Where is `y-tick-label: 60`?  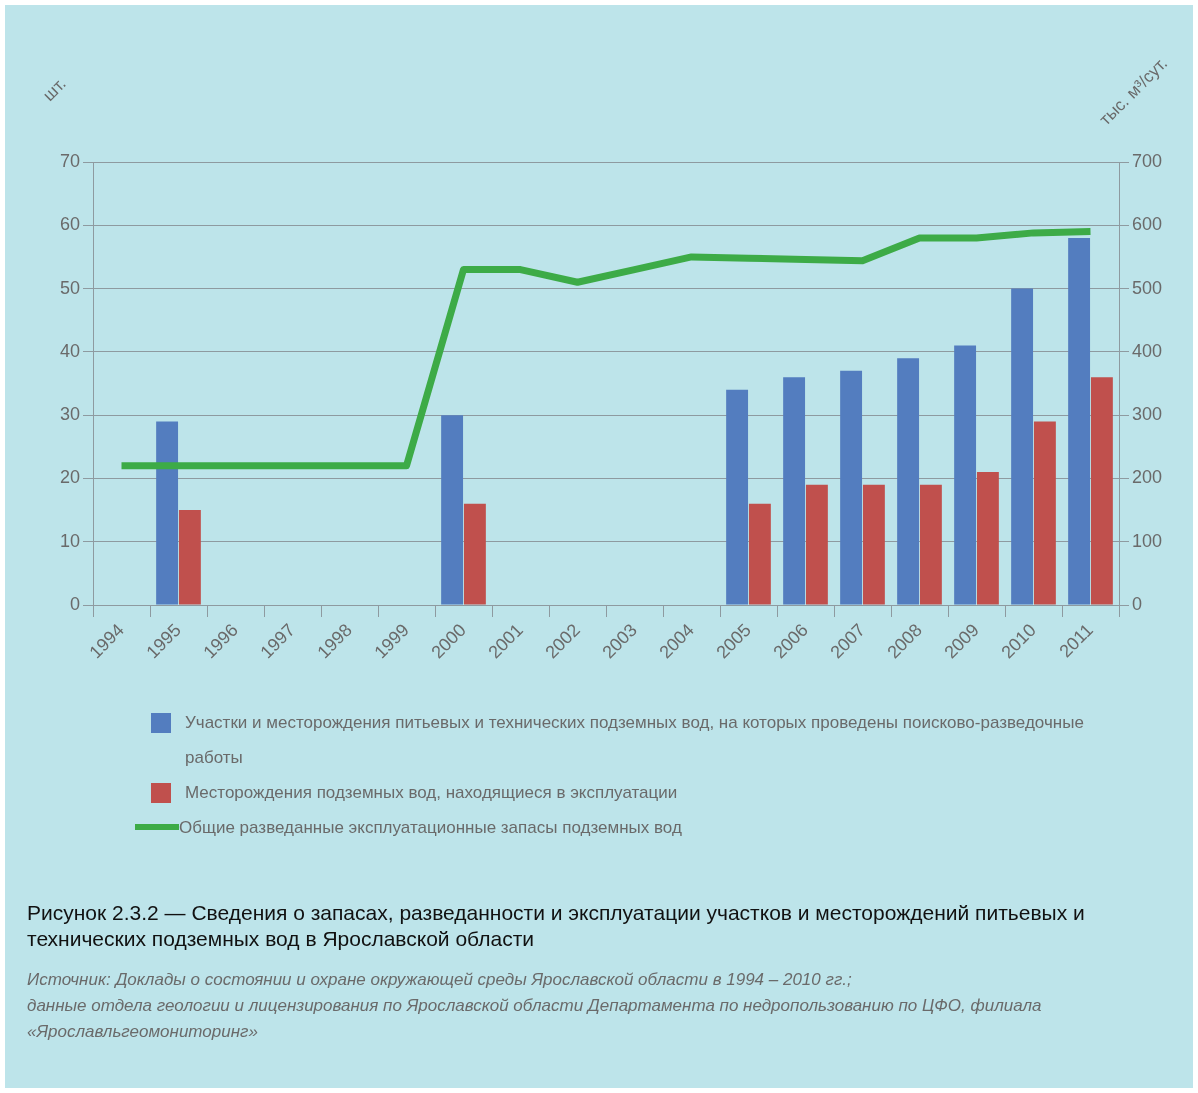
y-tick-label: 60 is located at coordinates (69, 224).